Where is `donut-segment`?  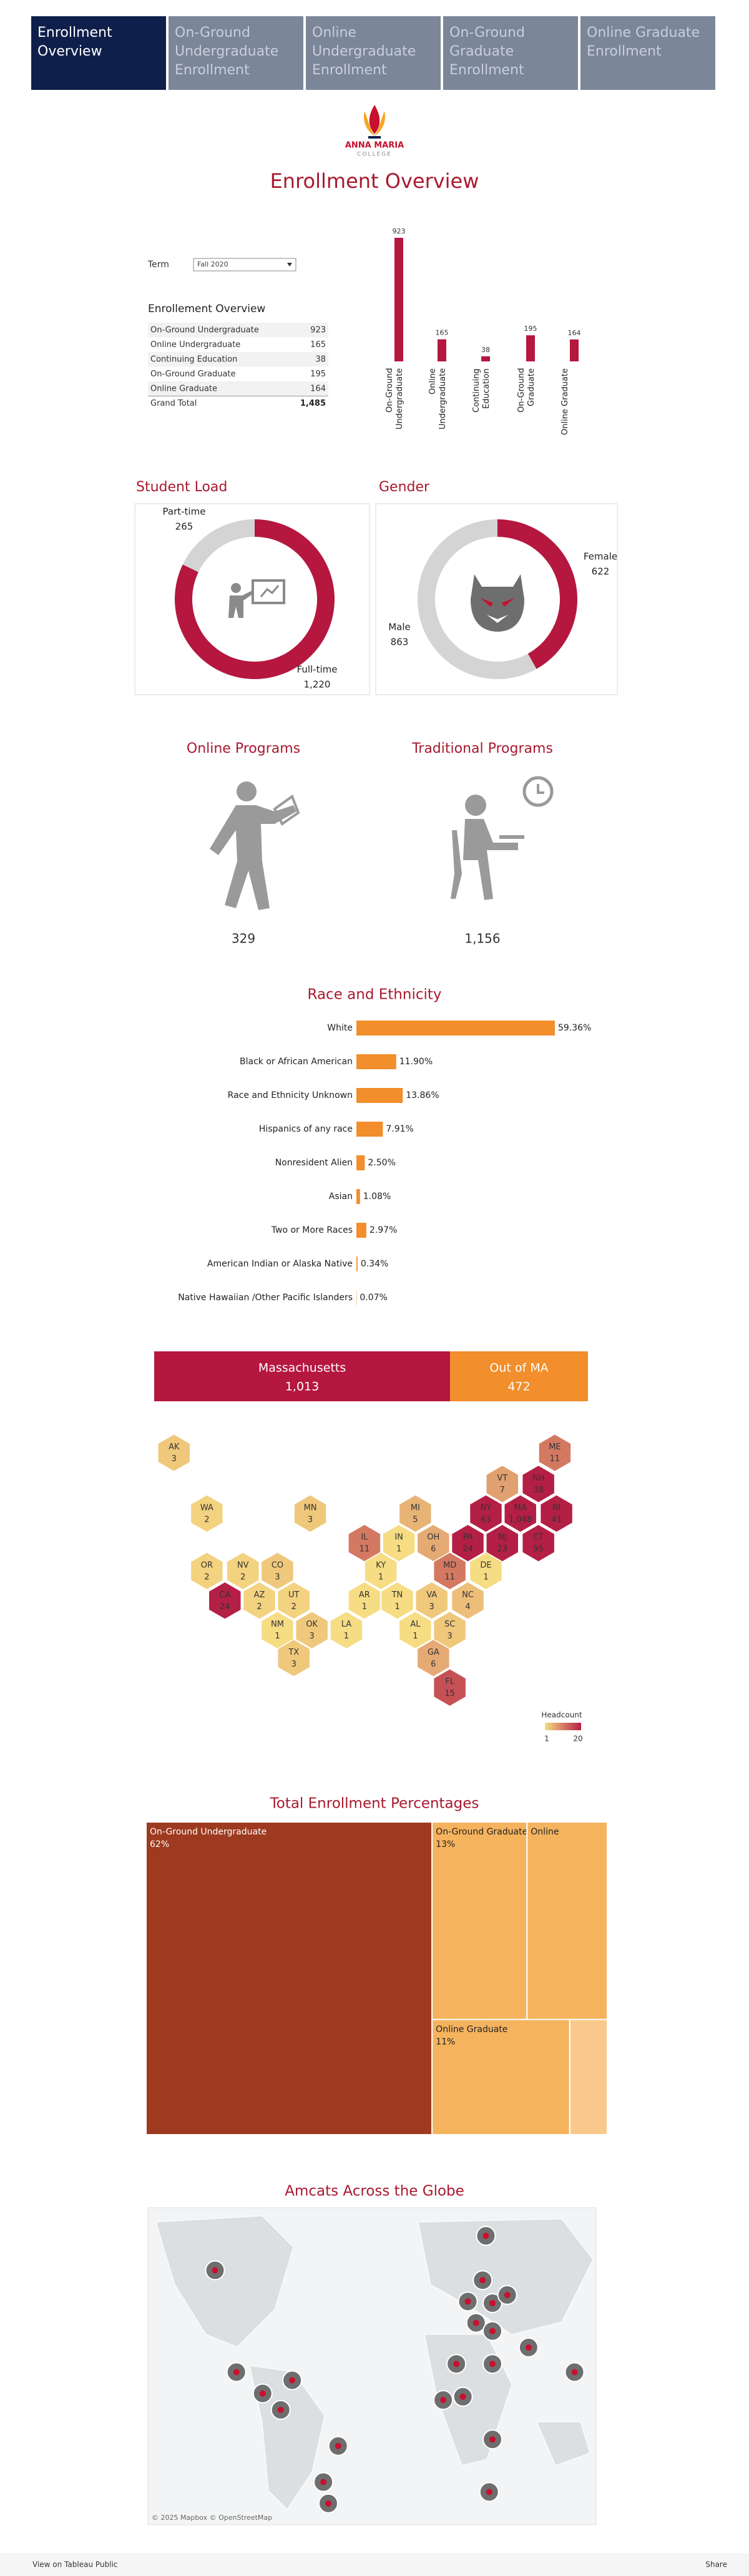 donut-segment is located at coordinates (477, 599).